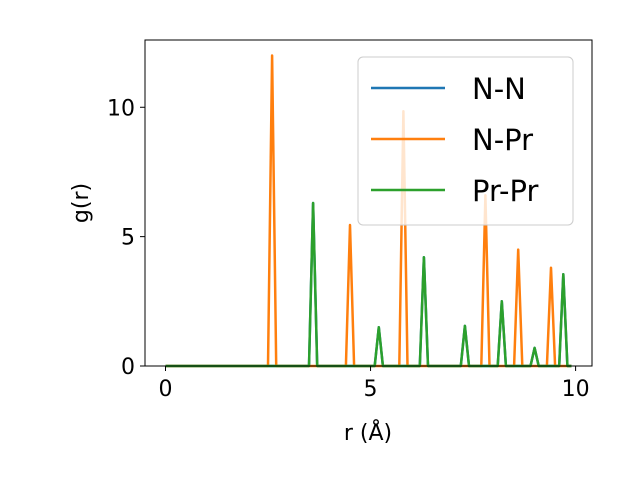 This screenshot has height=480, width=640. Describe the element at coordinates (371, 389) in the screenshot. I see `x-tick-label: 5` at that location.